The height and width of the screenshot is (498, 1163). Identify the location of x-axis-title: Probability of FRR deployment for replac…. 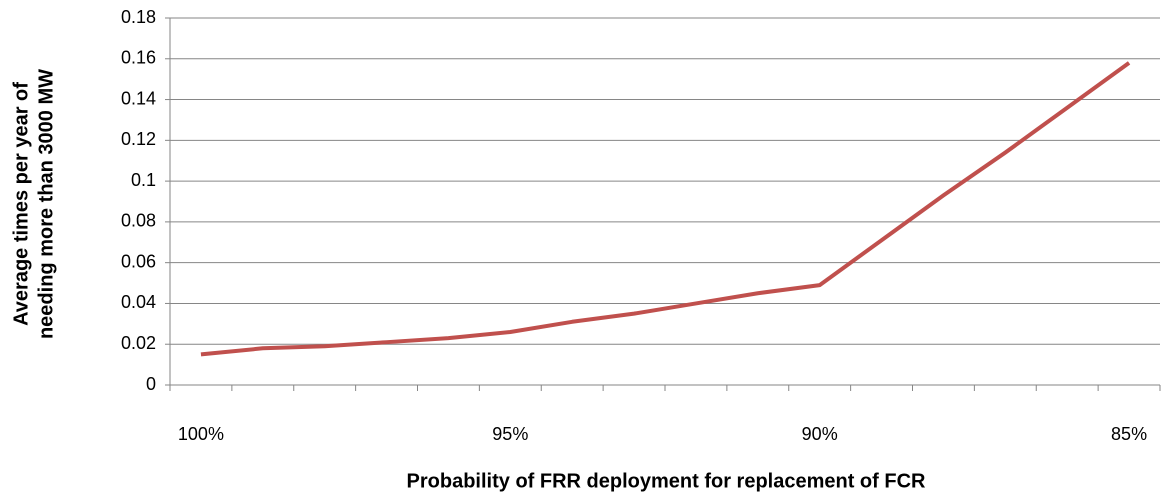
(666, 481).